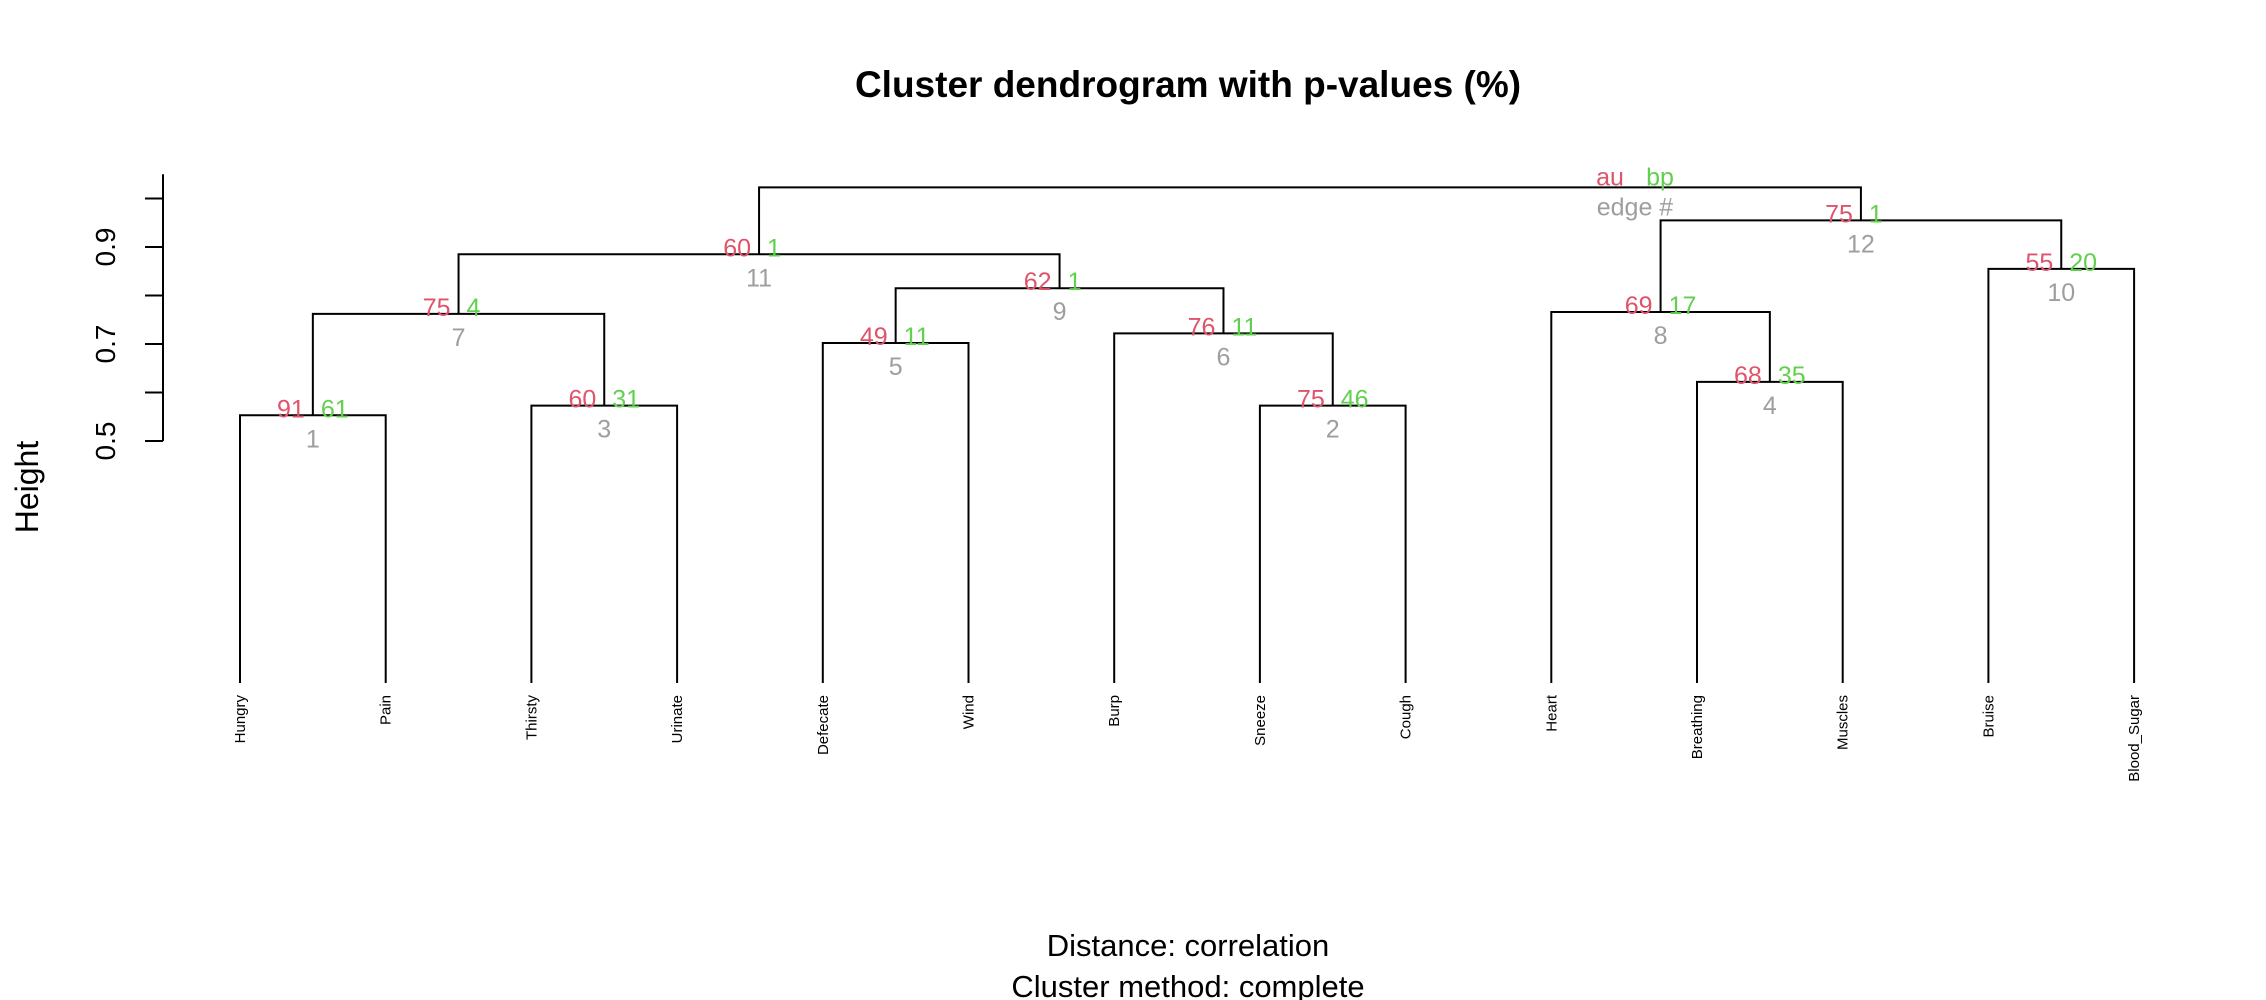  What do you see at coordinates (335, 409) in the screenshot?
I see `bp-value: 61` at bounding box center [335, 409].